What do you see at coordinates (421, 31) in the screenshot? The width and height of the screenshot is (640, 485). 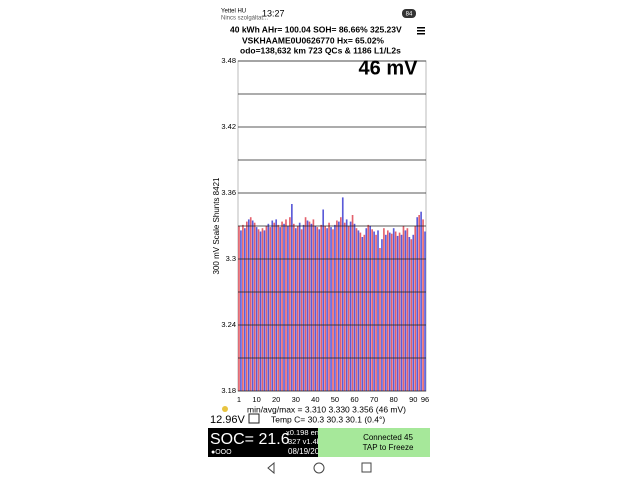 I see `menu-icon` at bounding box center [421, 31].